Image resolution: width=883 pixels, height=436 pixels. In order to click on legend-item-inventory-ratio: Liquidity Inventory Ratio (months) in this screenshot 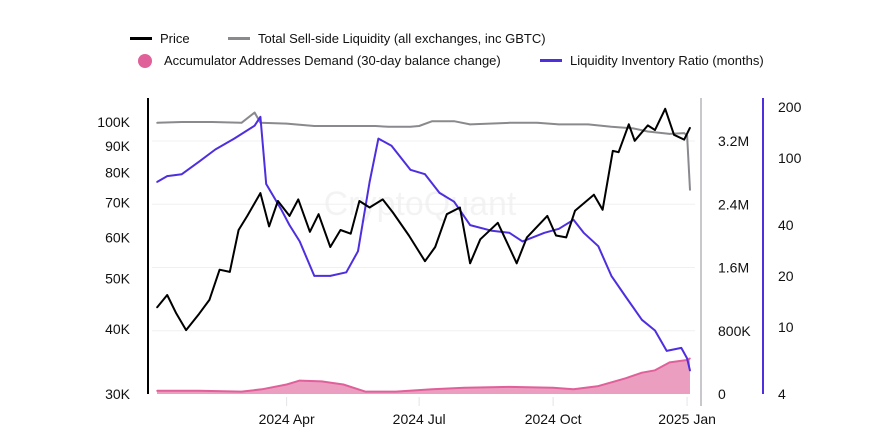, I will do `click(652, 60)`.